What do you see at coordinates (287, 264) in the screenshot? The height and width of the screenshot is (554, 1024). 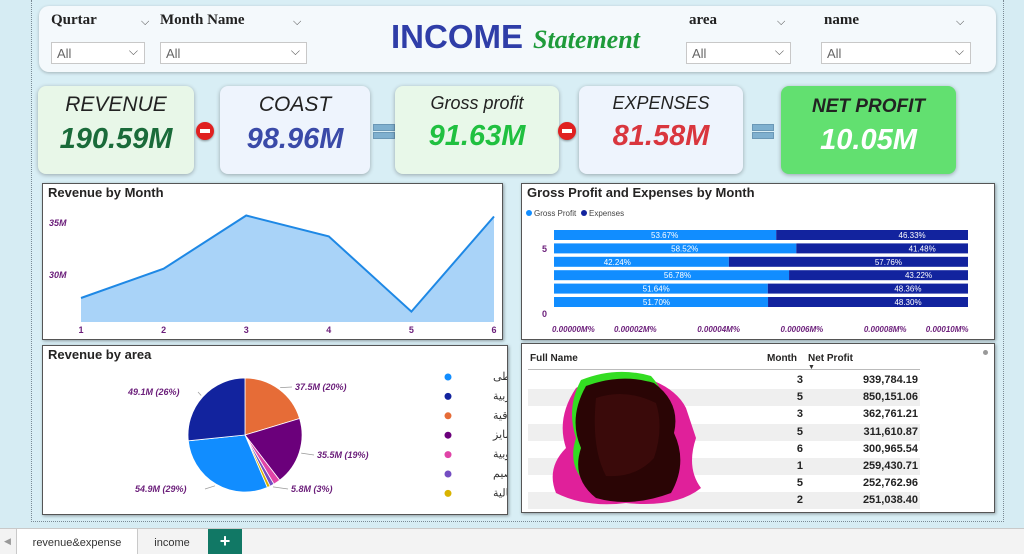 I see `series-line` at bounding box center [287, 264].